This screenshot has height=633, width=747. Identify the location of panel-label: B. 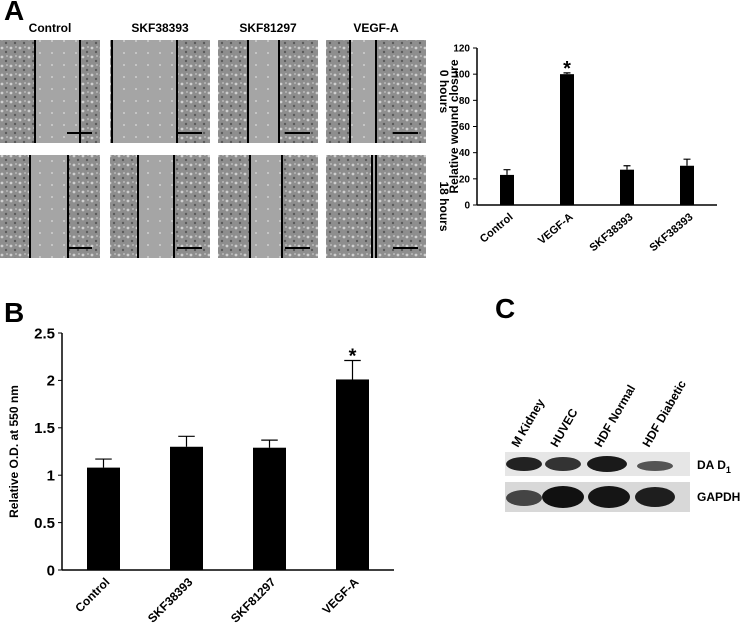
(14, 312).